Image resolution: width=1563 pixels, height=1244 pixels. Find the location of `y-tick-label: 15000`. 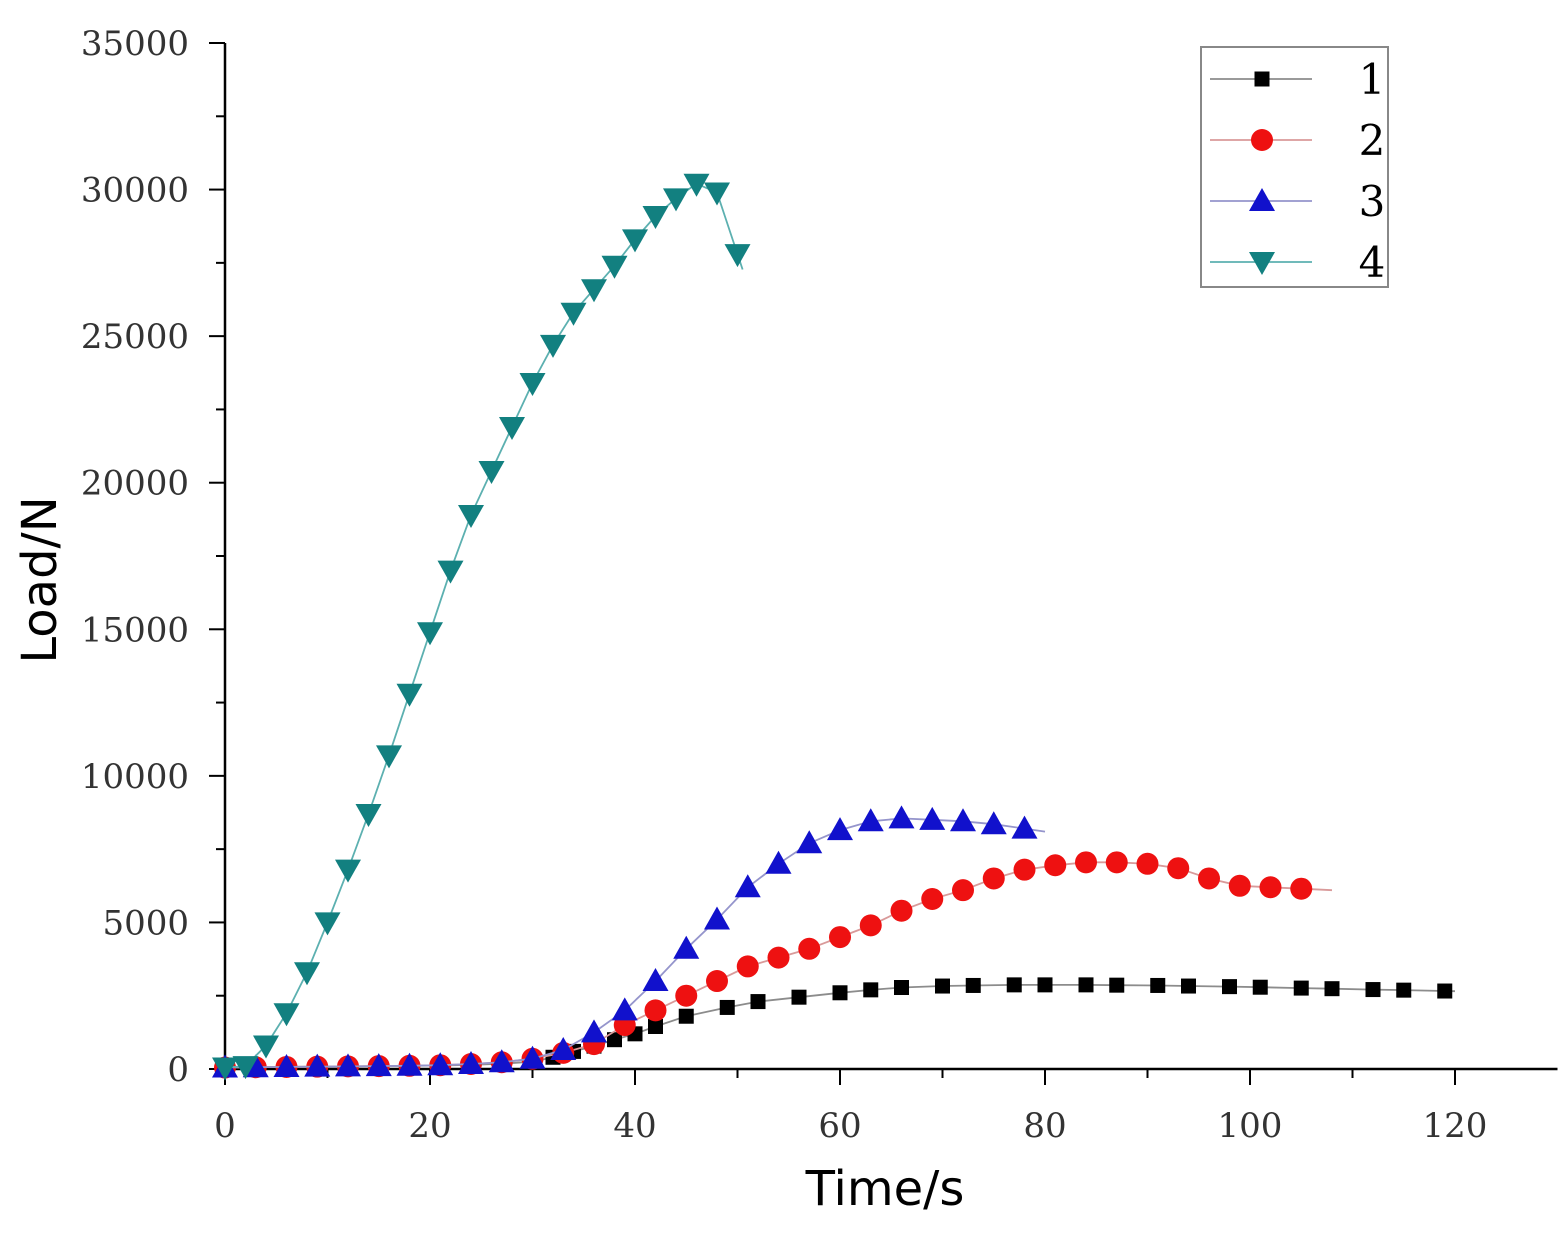

y-tick-label: 15000 is located at coordinates (135, 630).